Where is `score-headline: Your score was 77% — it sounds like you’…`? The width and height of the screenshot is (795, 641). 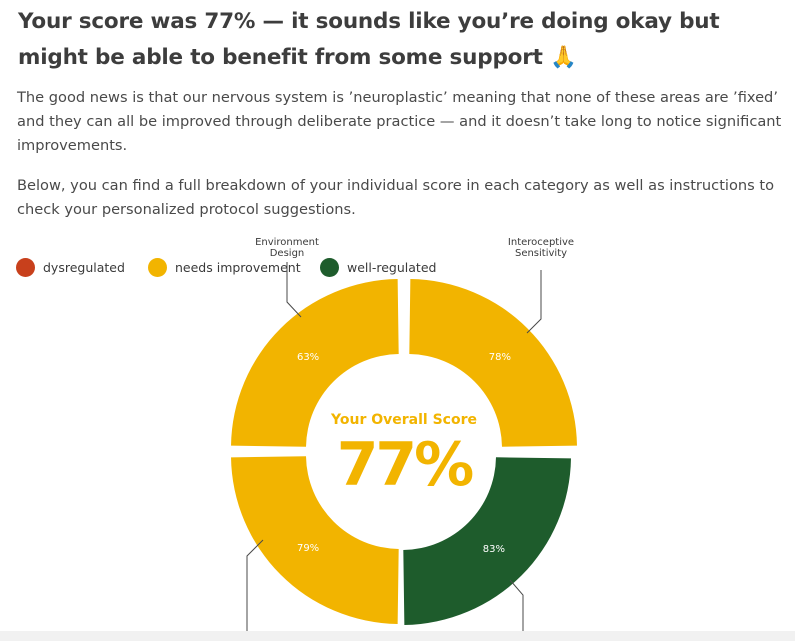 score-headline: Your score was 77% — it sounds like you’… is located at coordinates (405, 40).